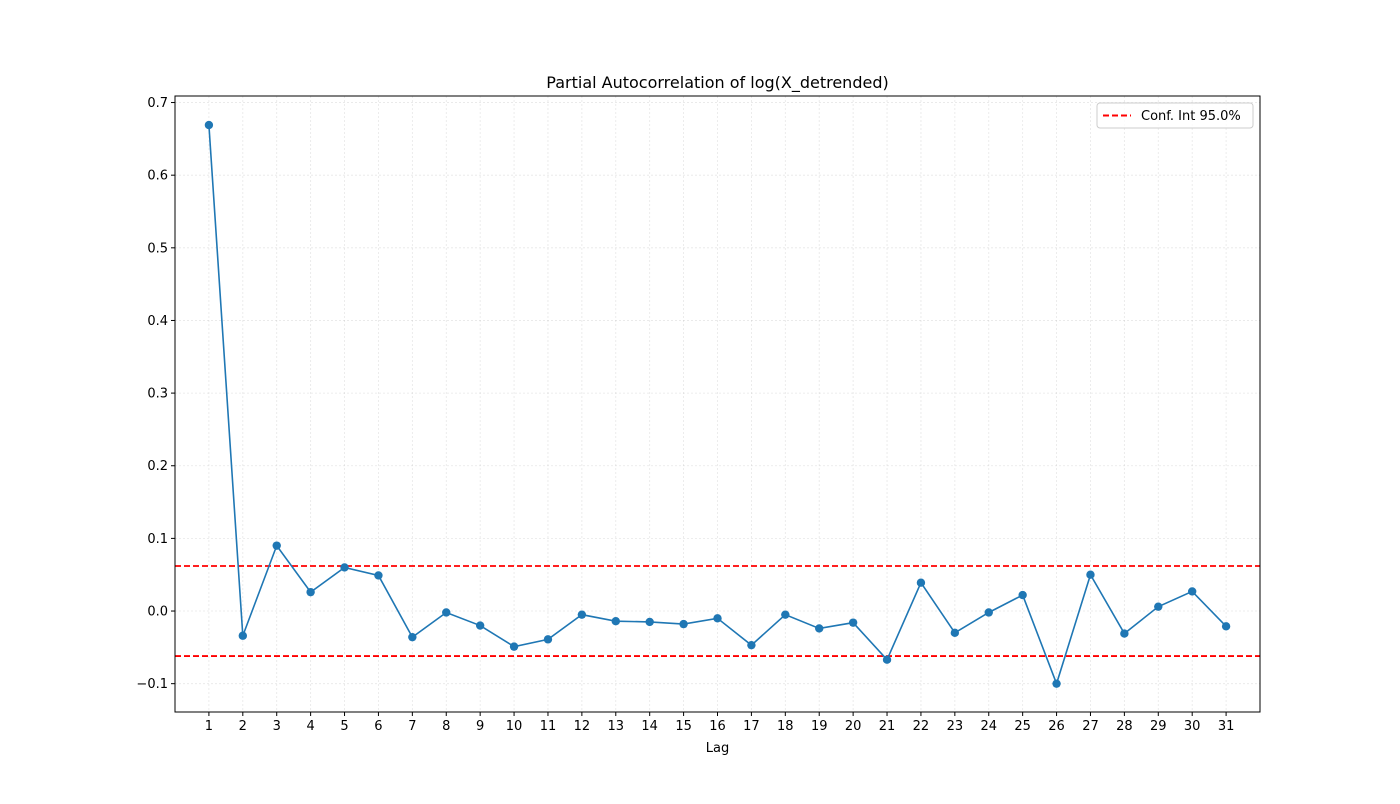 This screenshot has width=1400, height=804. What do you see at coordinates (1192, 726) in the screenshot?
I see `x-tick-label: 30` at bounding box center [1192, 726].